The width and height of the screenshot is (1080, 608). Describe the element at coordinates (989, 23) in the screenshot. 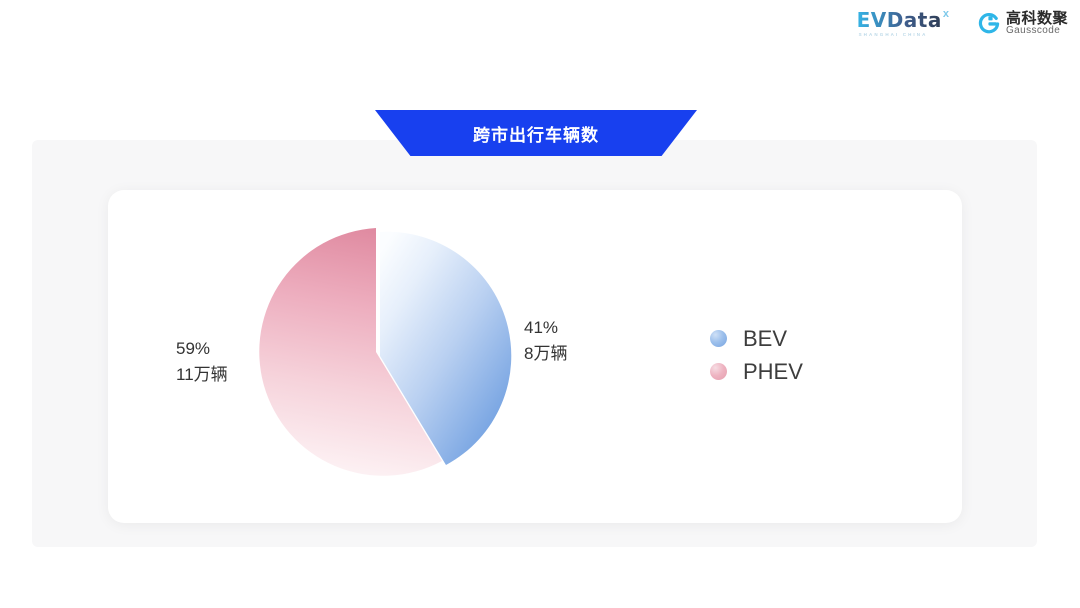

I see `gausscode-g-circle-icon` at that location.